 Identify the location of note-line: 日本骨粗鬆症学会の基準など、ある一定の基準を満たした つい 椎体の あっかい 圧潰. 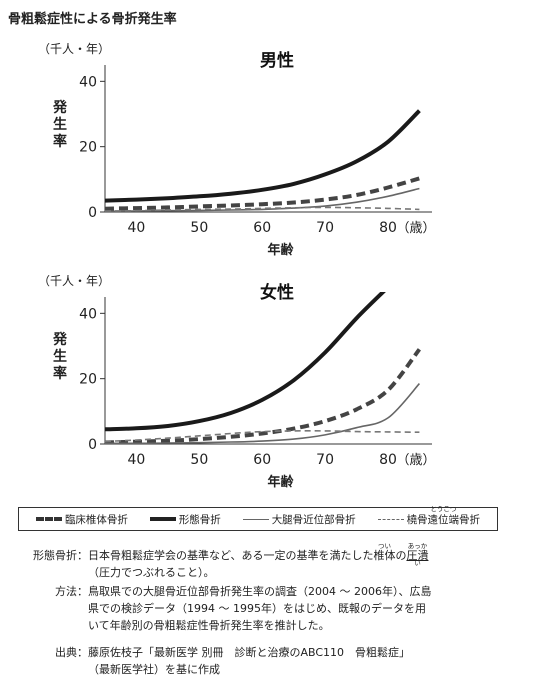
(305, 554).